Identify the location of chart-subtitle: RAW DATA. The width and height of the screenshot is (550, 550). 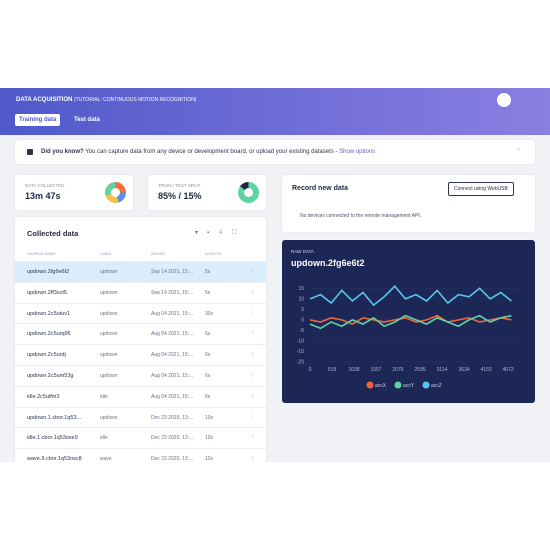
(302, 251).